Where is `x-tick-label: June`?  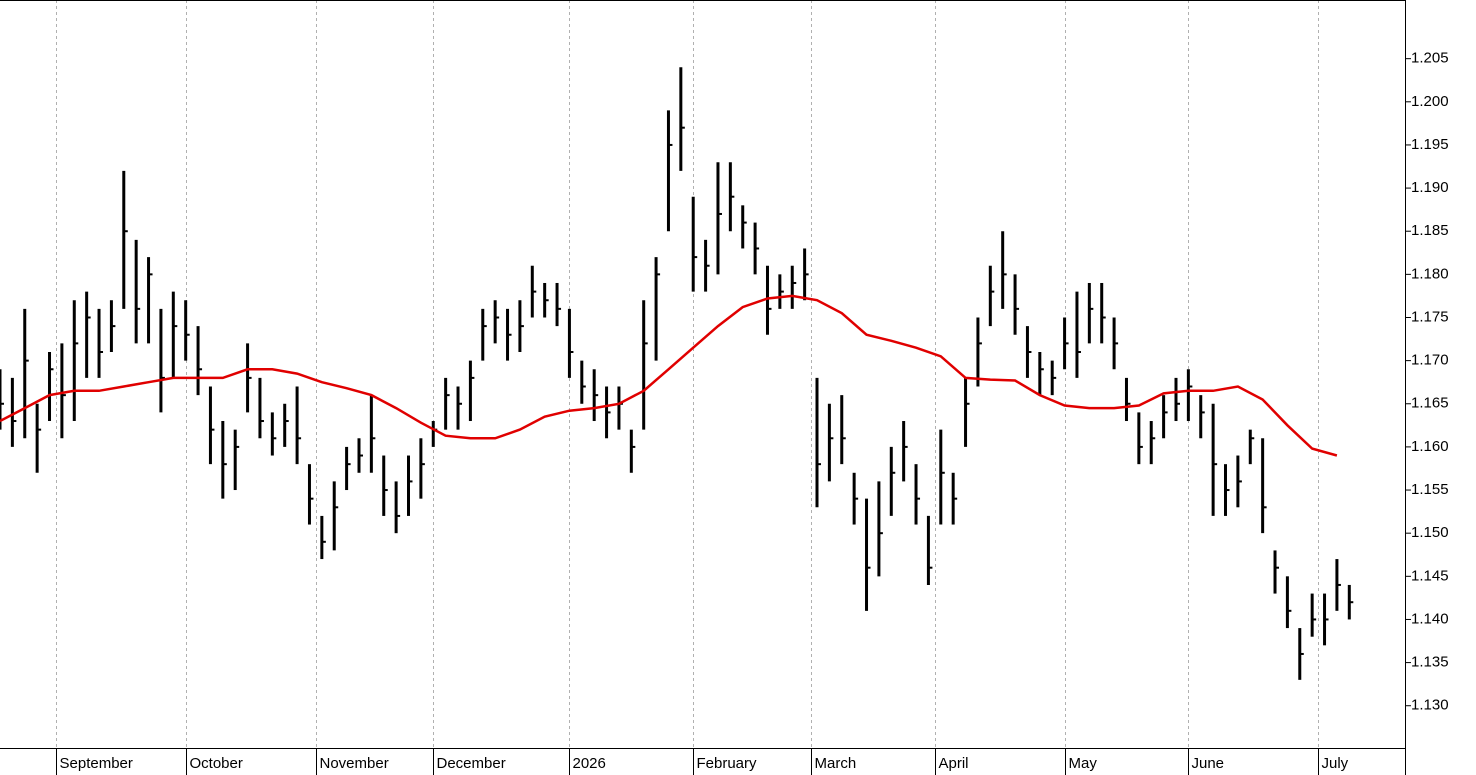
x-tick-label: June is located at coordinates (1208, 763).